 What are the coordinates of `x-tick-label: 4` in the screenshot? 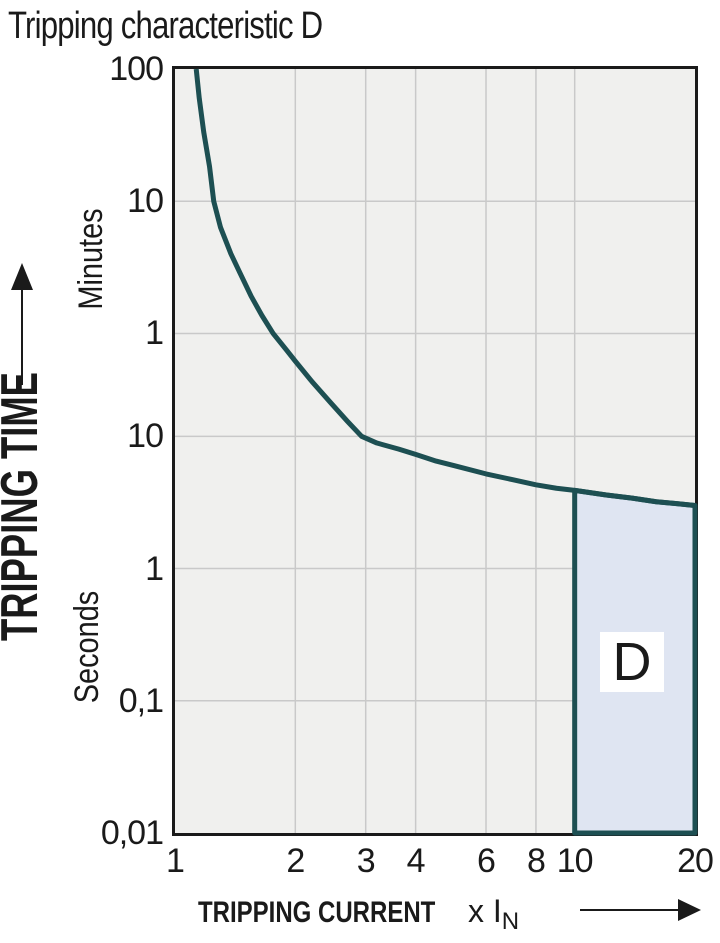 It's located at (416, 861).